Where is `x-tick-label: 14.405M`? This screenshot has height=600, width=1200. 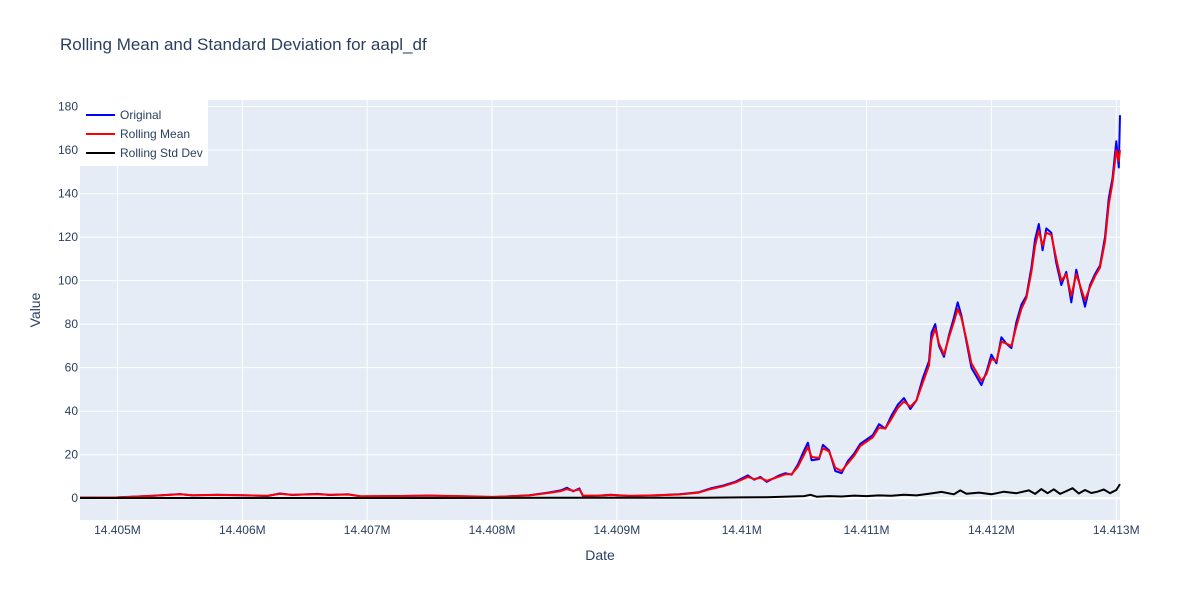 x-tick-label: 14.405M is located at coordinates (117, 530).